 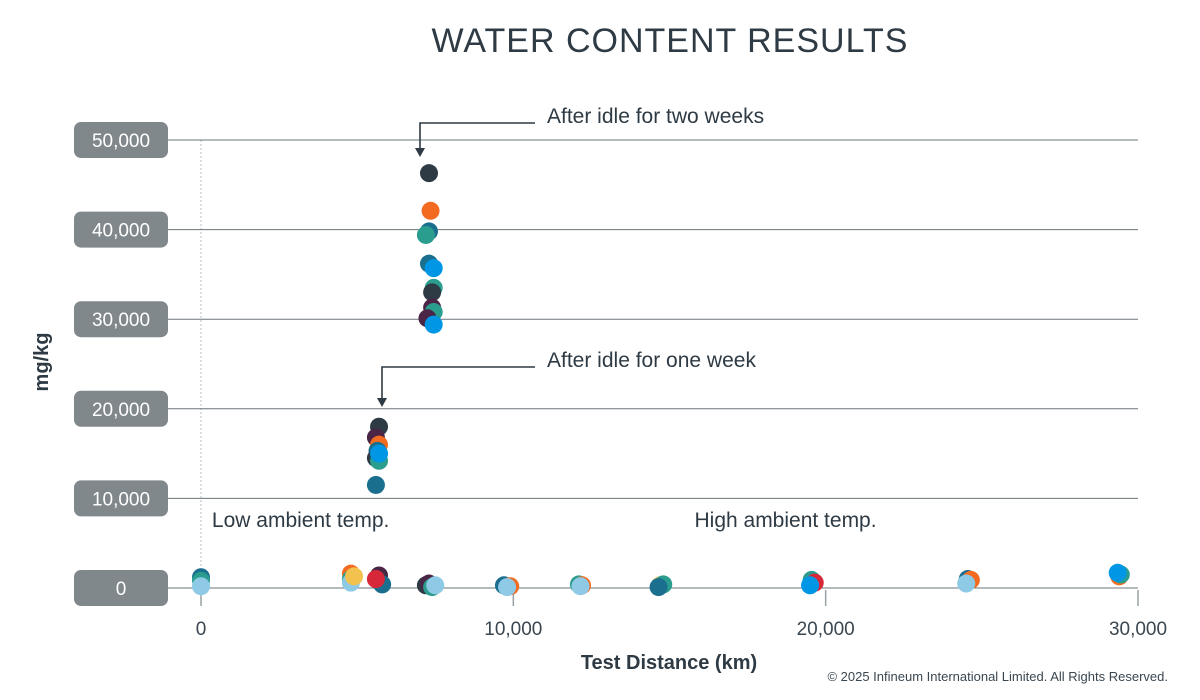 What do you see at coordinates (669, 663) in the screenshot?
I see `x-axis-label: Test Distance (km)` at bounding box center [669, 663].